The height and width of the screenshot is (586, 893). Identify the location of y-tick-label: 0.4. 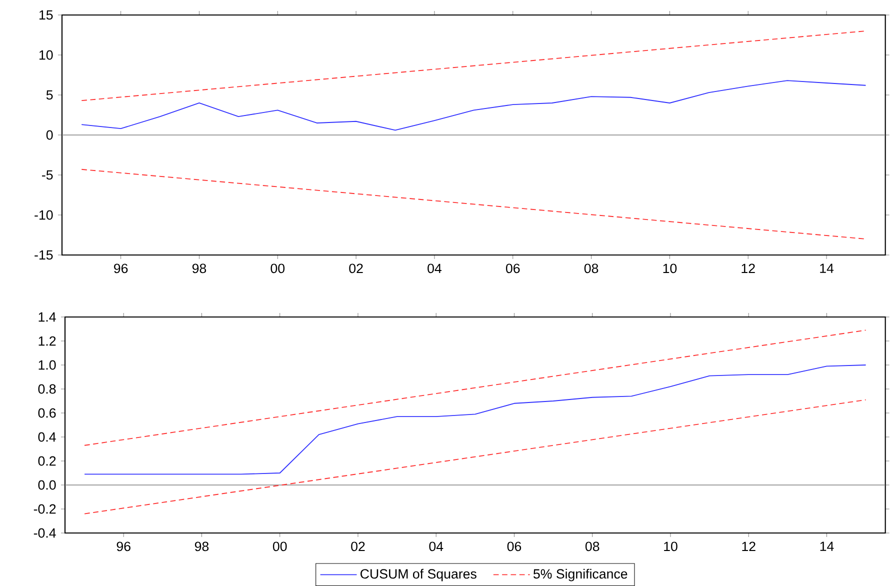
(47, 437).